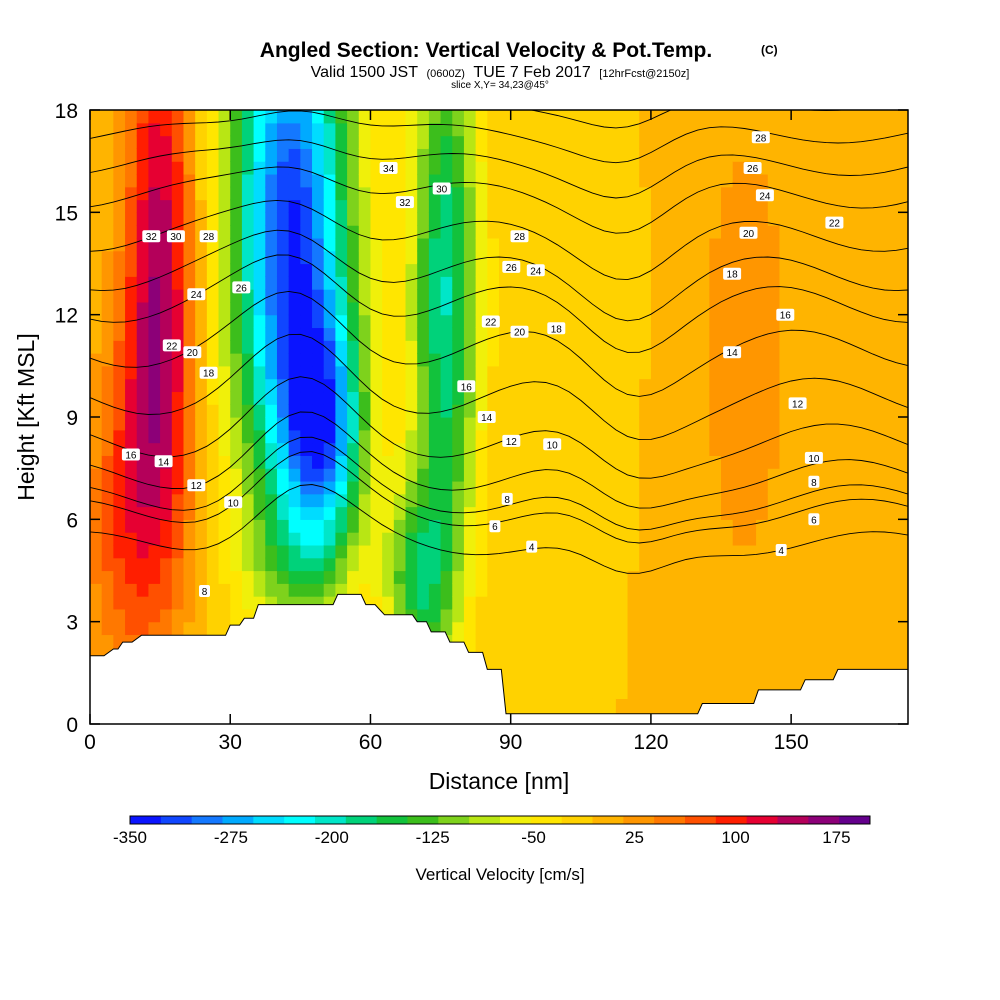 This screenshot has width=1000, height=1000. Describe the element at coordinates (467, 387) in the screenshot. I see `contour-label-text: 16` at that location.